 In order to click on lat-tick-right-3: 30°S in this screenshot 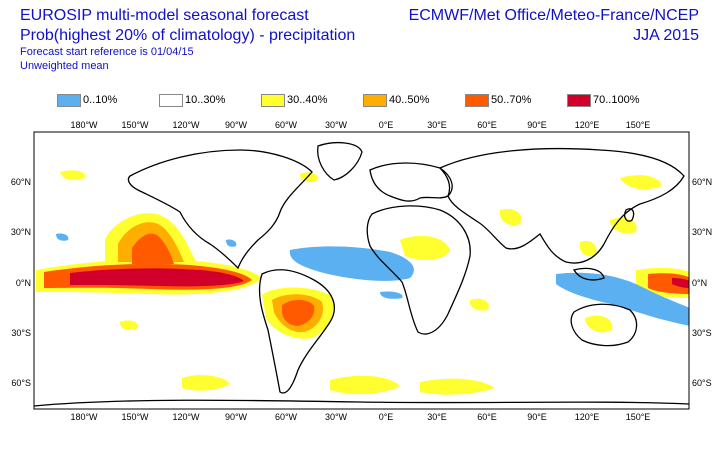, I will do `click(702, 333)`.